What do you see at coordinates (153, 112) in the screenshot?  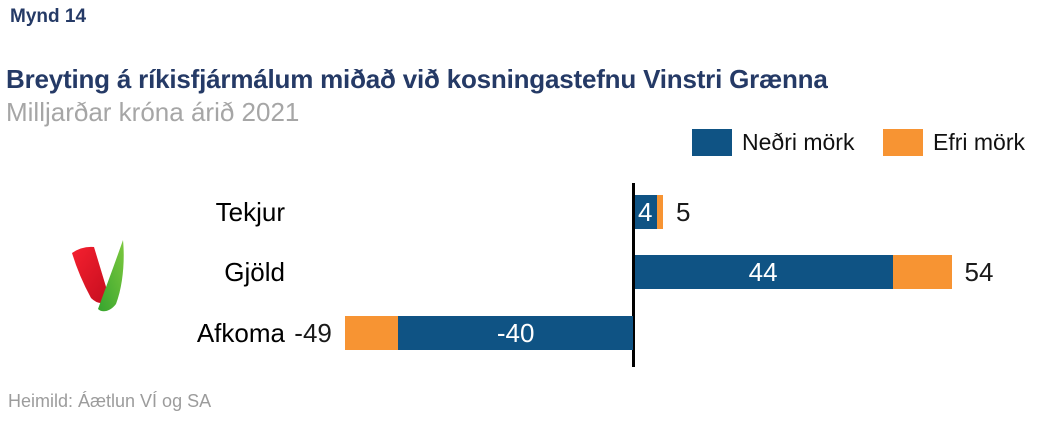 I see `chart-subtitle: Milljarðar króna árið 2021` at bounding box center [153, 112].